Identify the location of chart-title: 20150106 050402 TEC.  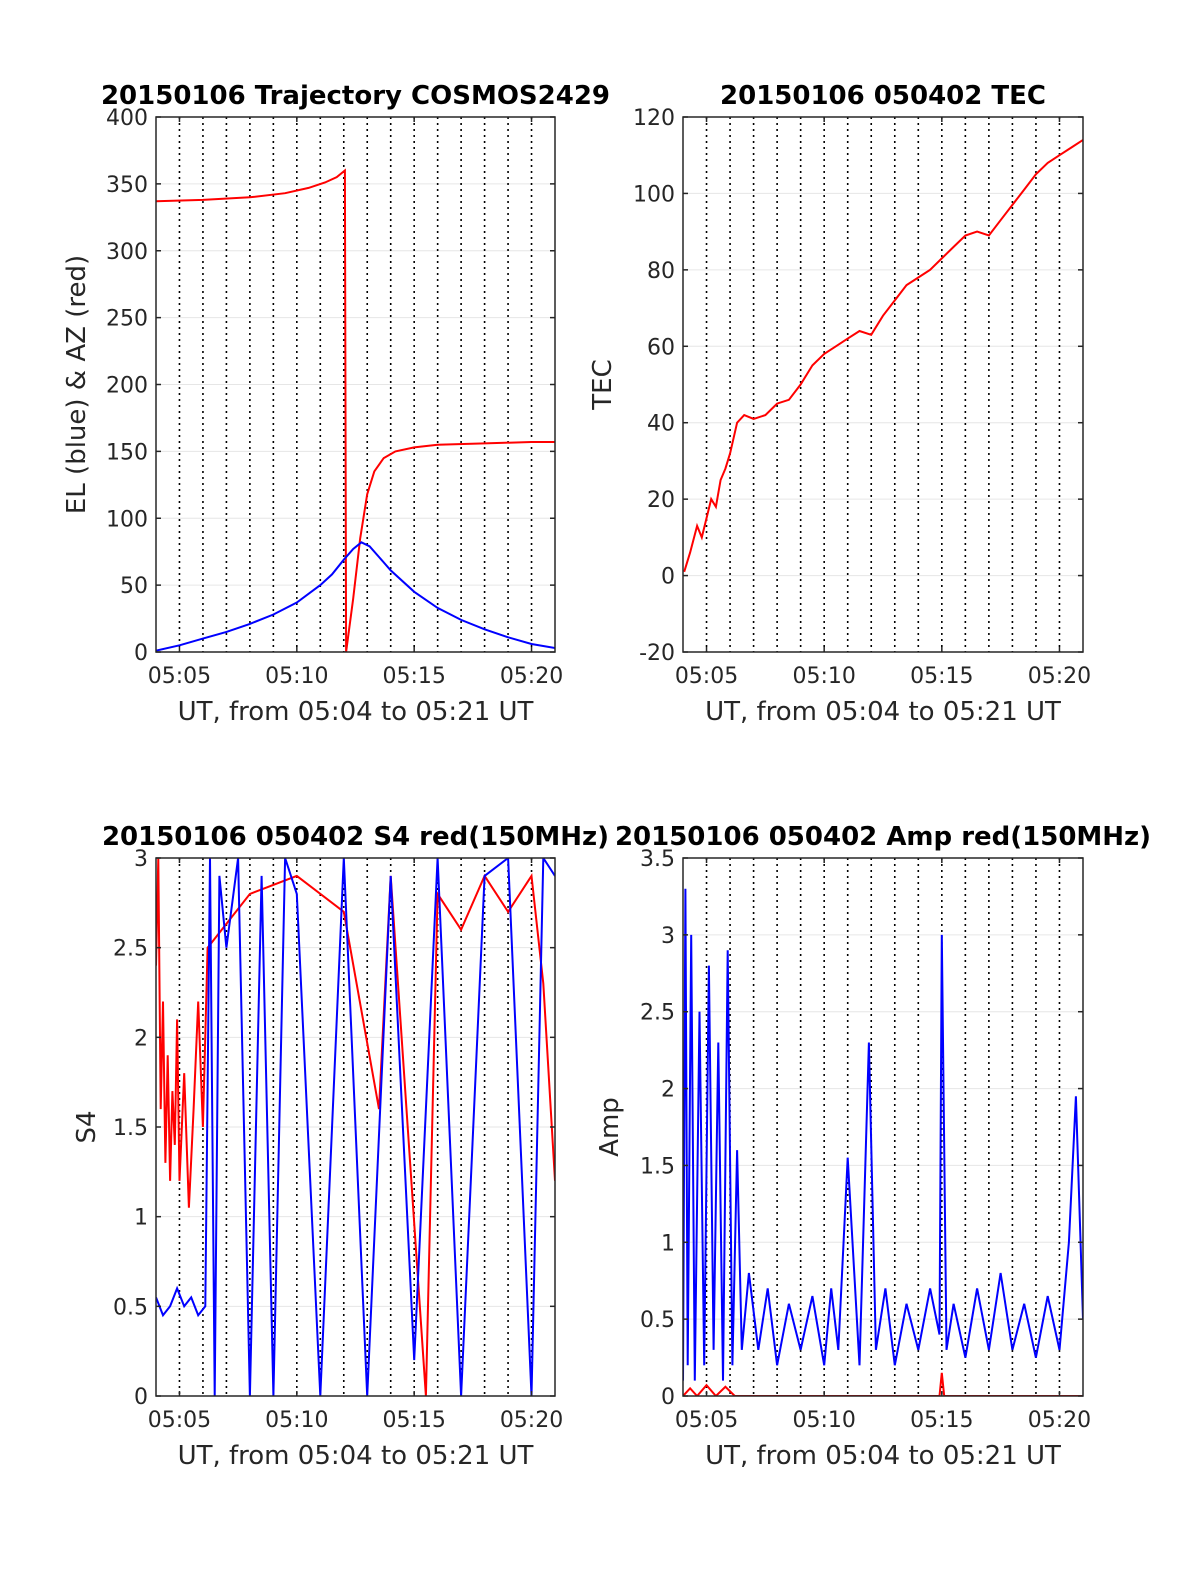
(883, 96).